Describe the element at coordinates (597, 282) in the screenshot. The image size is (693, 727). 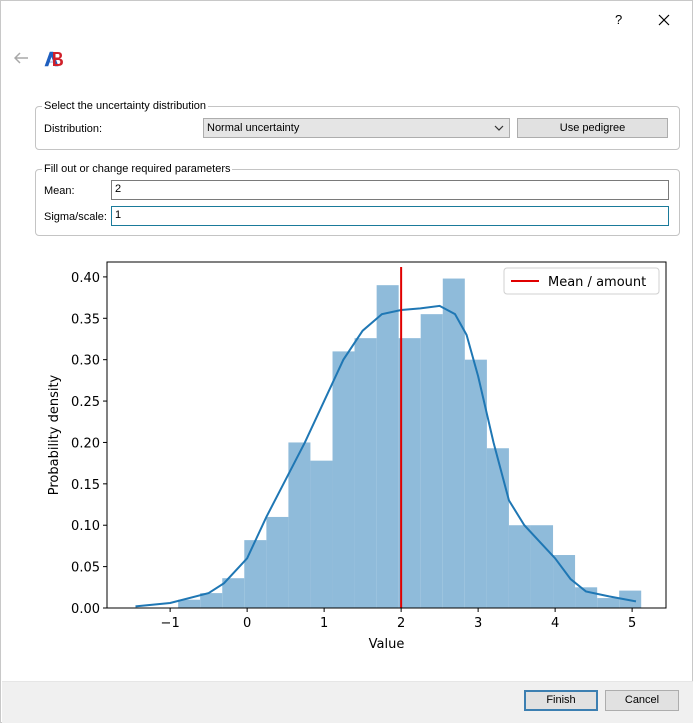
I see `legend-label: Mean / amount` at that location.